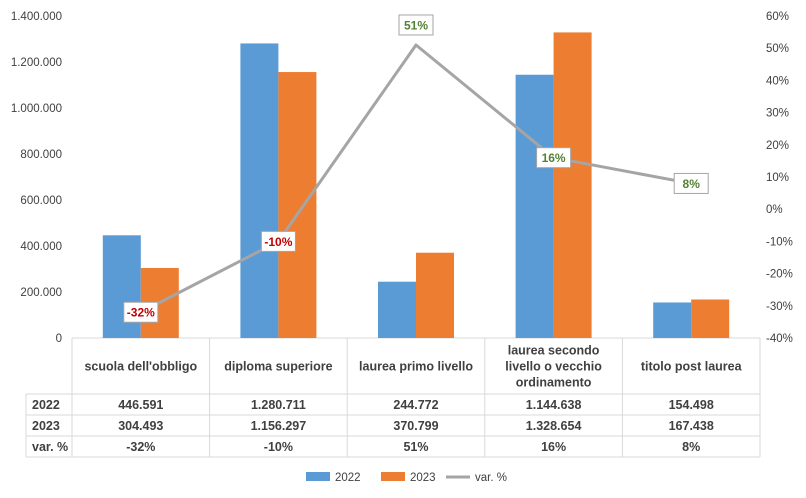 The image size is (806, 498). What do you see at coordinates (140, 405) in the screenshot?
I see `table-cell: 446.591` at bounding box center [140, 405].